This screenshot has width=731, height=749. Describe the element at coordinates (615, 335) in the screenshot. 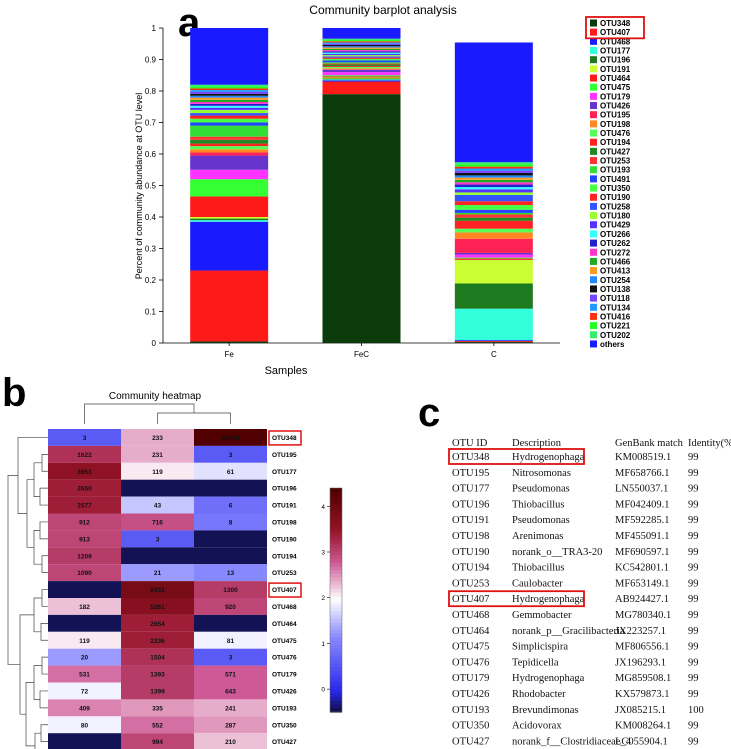

I see `legend-label: OTU202` at that location.